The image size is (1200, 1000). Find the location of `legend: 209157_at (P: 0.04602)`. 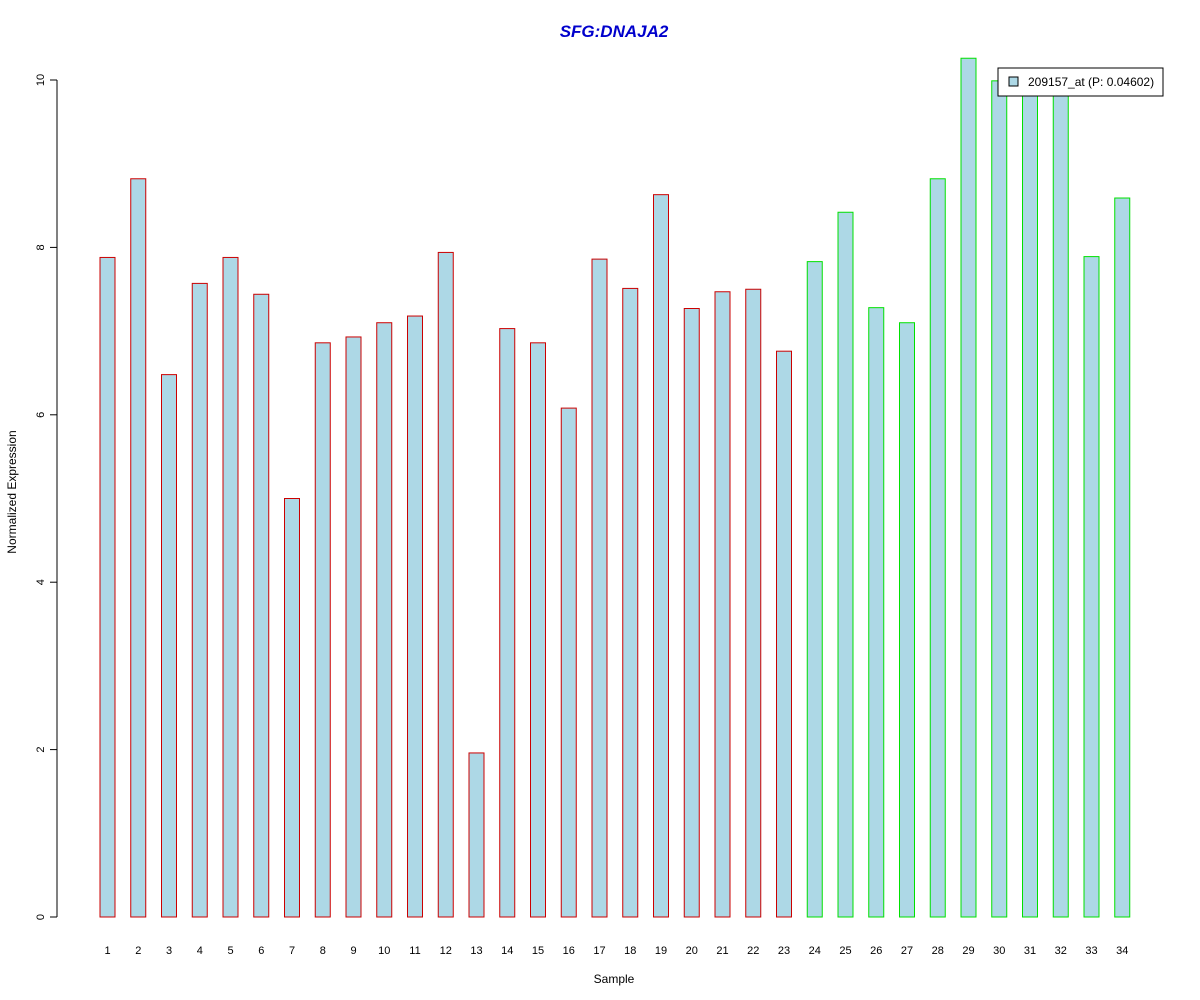

legend: 209157_at (P: 0.04602) is located at coordinates (1080, 82).